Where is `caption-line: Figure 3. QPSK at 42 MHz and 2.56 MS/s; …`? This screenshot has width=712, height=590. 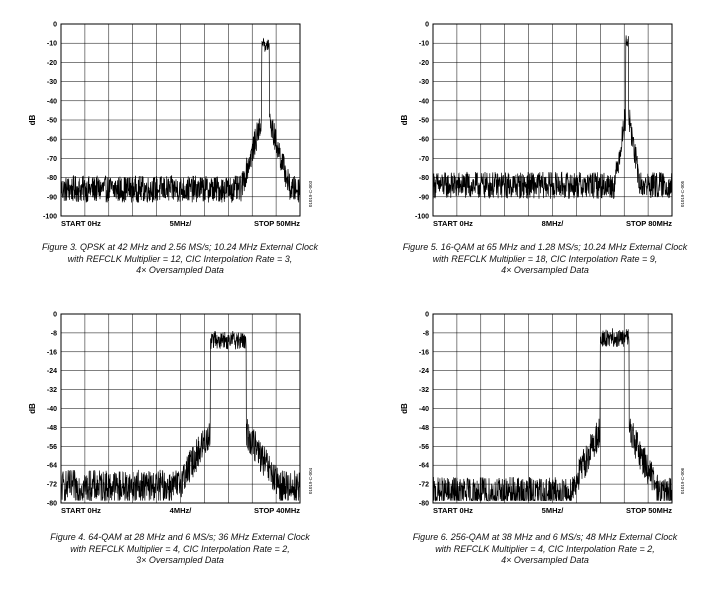
caption-line: Figure 3. QPSK at 42 MHz and 2.56 MS/s; … is located at coordinates (180, 247).